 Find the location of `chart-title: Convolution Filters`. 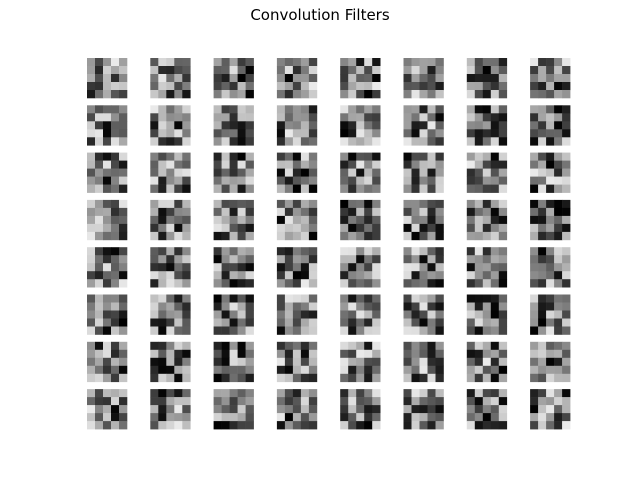

chart-title: Convolution Filters is located at coordinates (320, 15).